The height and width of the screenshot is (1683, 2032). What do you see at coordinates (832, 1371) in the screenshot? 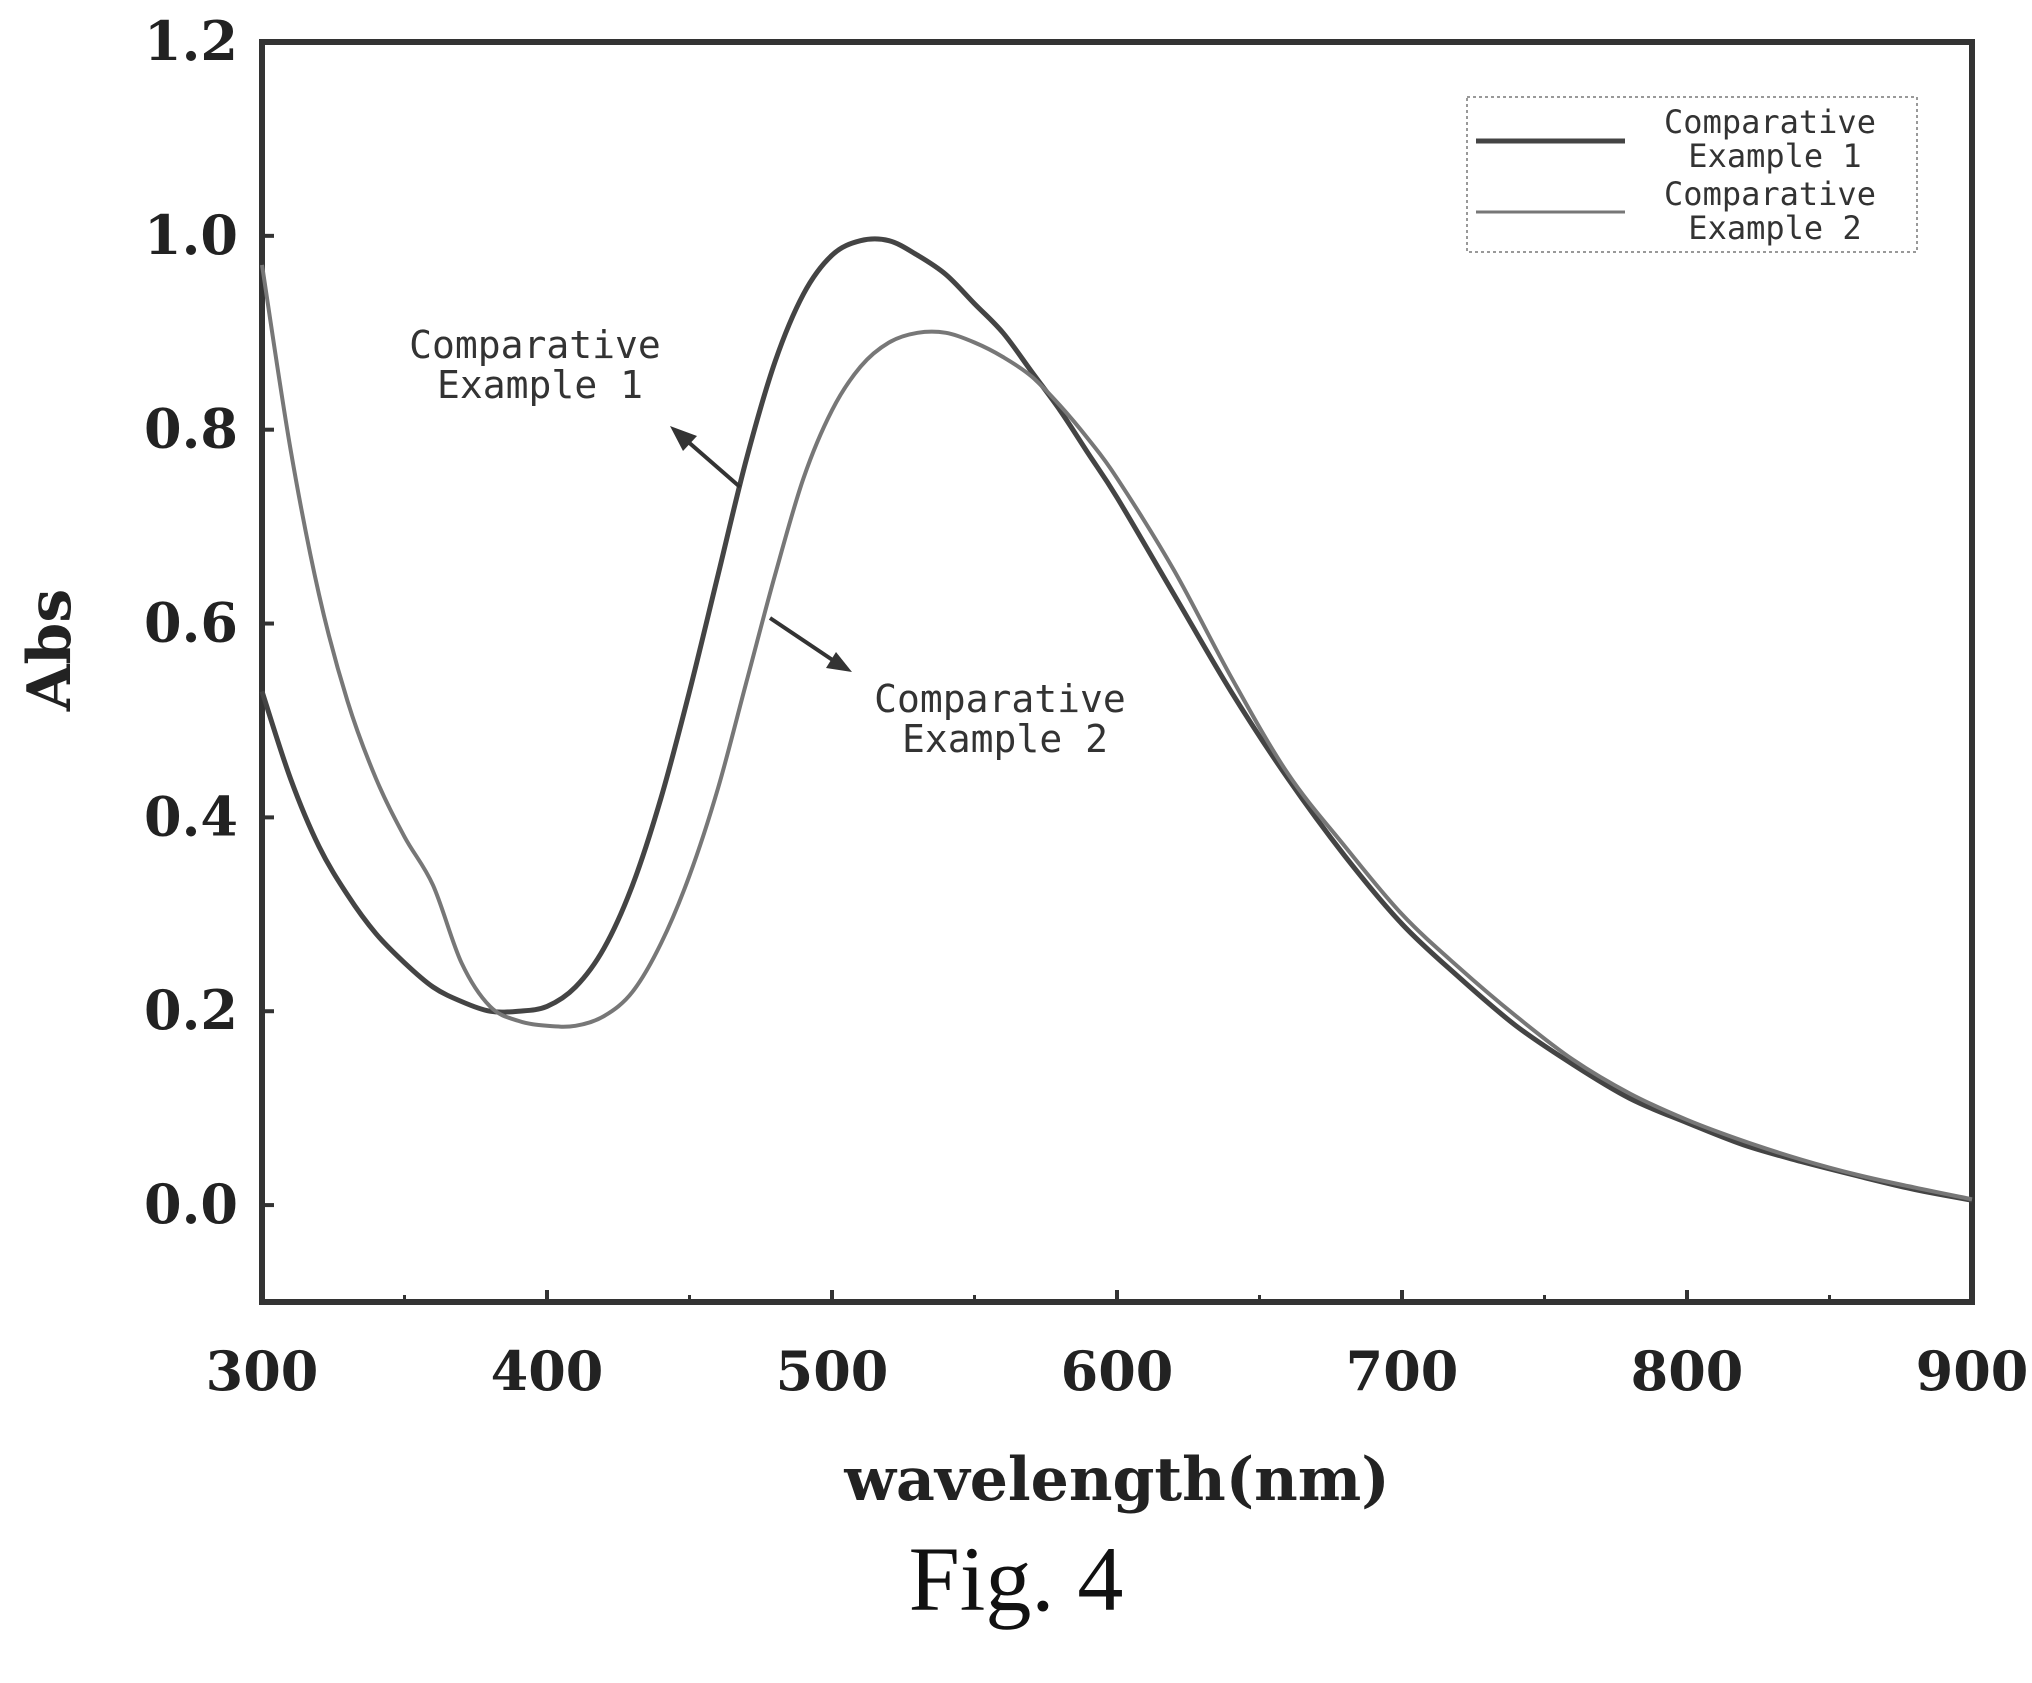
I see `x-tick-label-2: 500` at bounding box center [832, 1371].